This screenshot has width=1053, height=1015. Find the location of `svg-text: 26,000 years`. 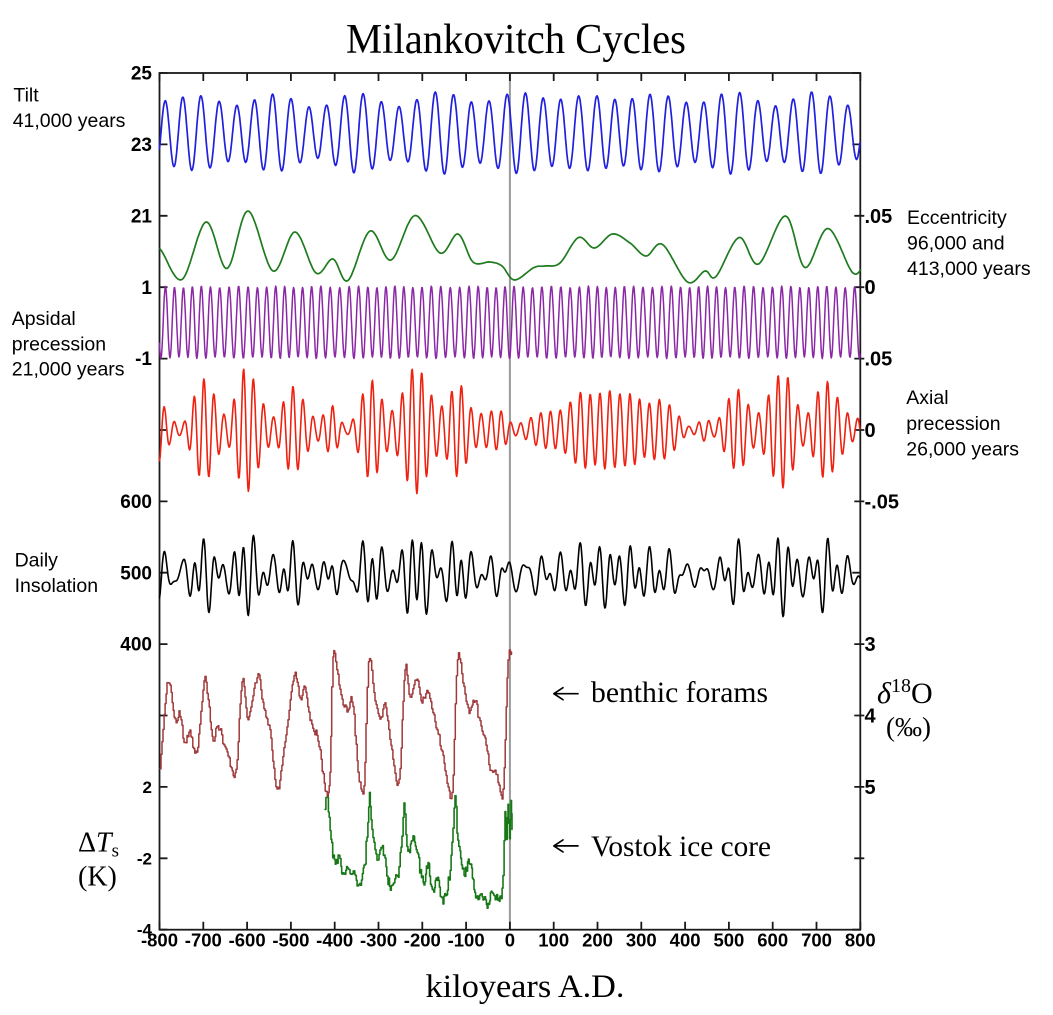

svg-text: 26,000 years is located at coordinates (962, 450).